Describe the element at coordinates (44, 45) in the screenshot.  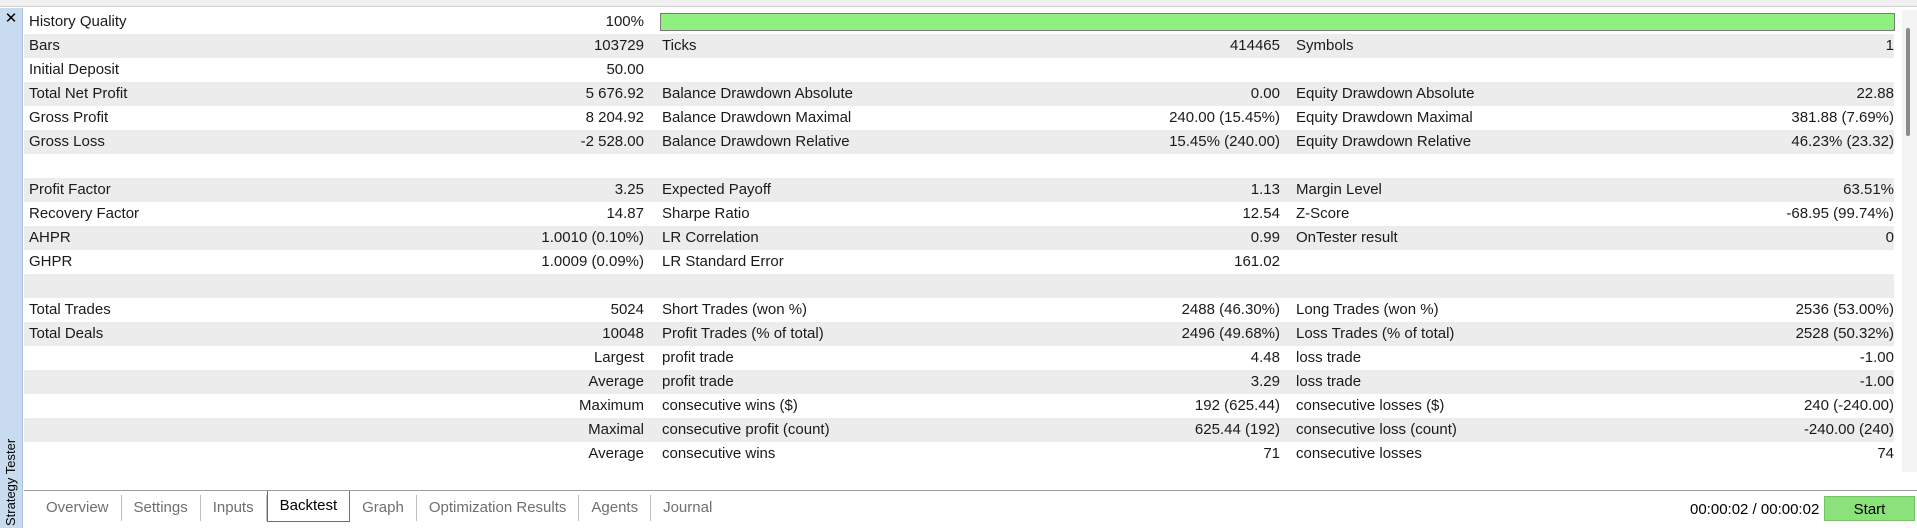
I see `c1-label: Bars` at that location.